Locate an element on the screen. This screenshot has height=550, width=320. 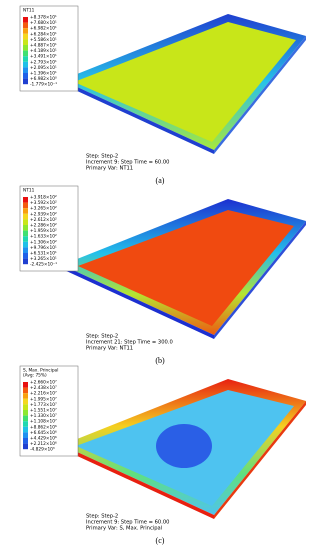
step-info: Increment 21: Step Time = 300.0 is located at coordinates (129, 343).